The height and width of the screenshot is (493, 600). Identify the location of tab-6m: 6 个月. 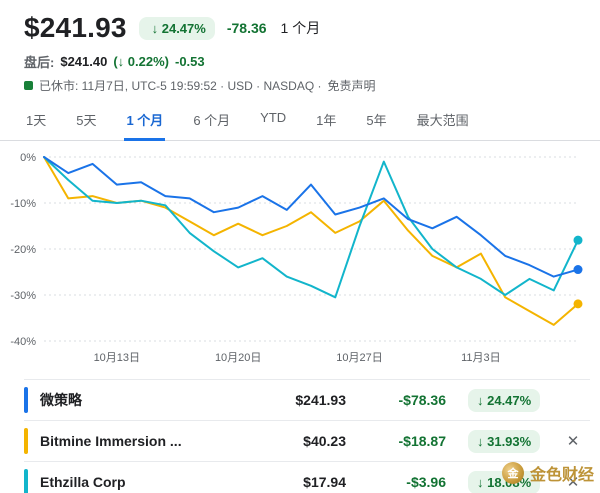
(212, 120).